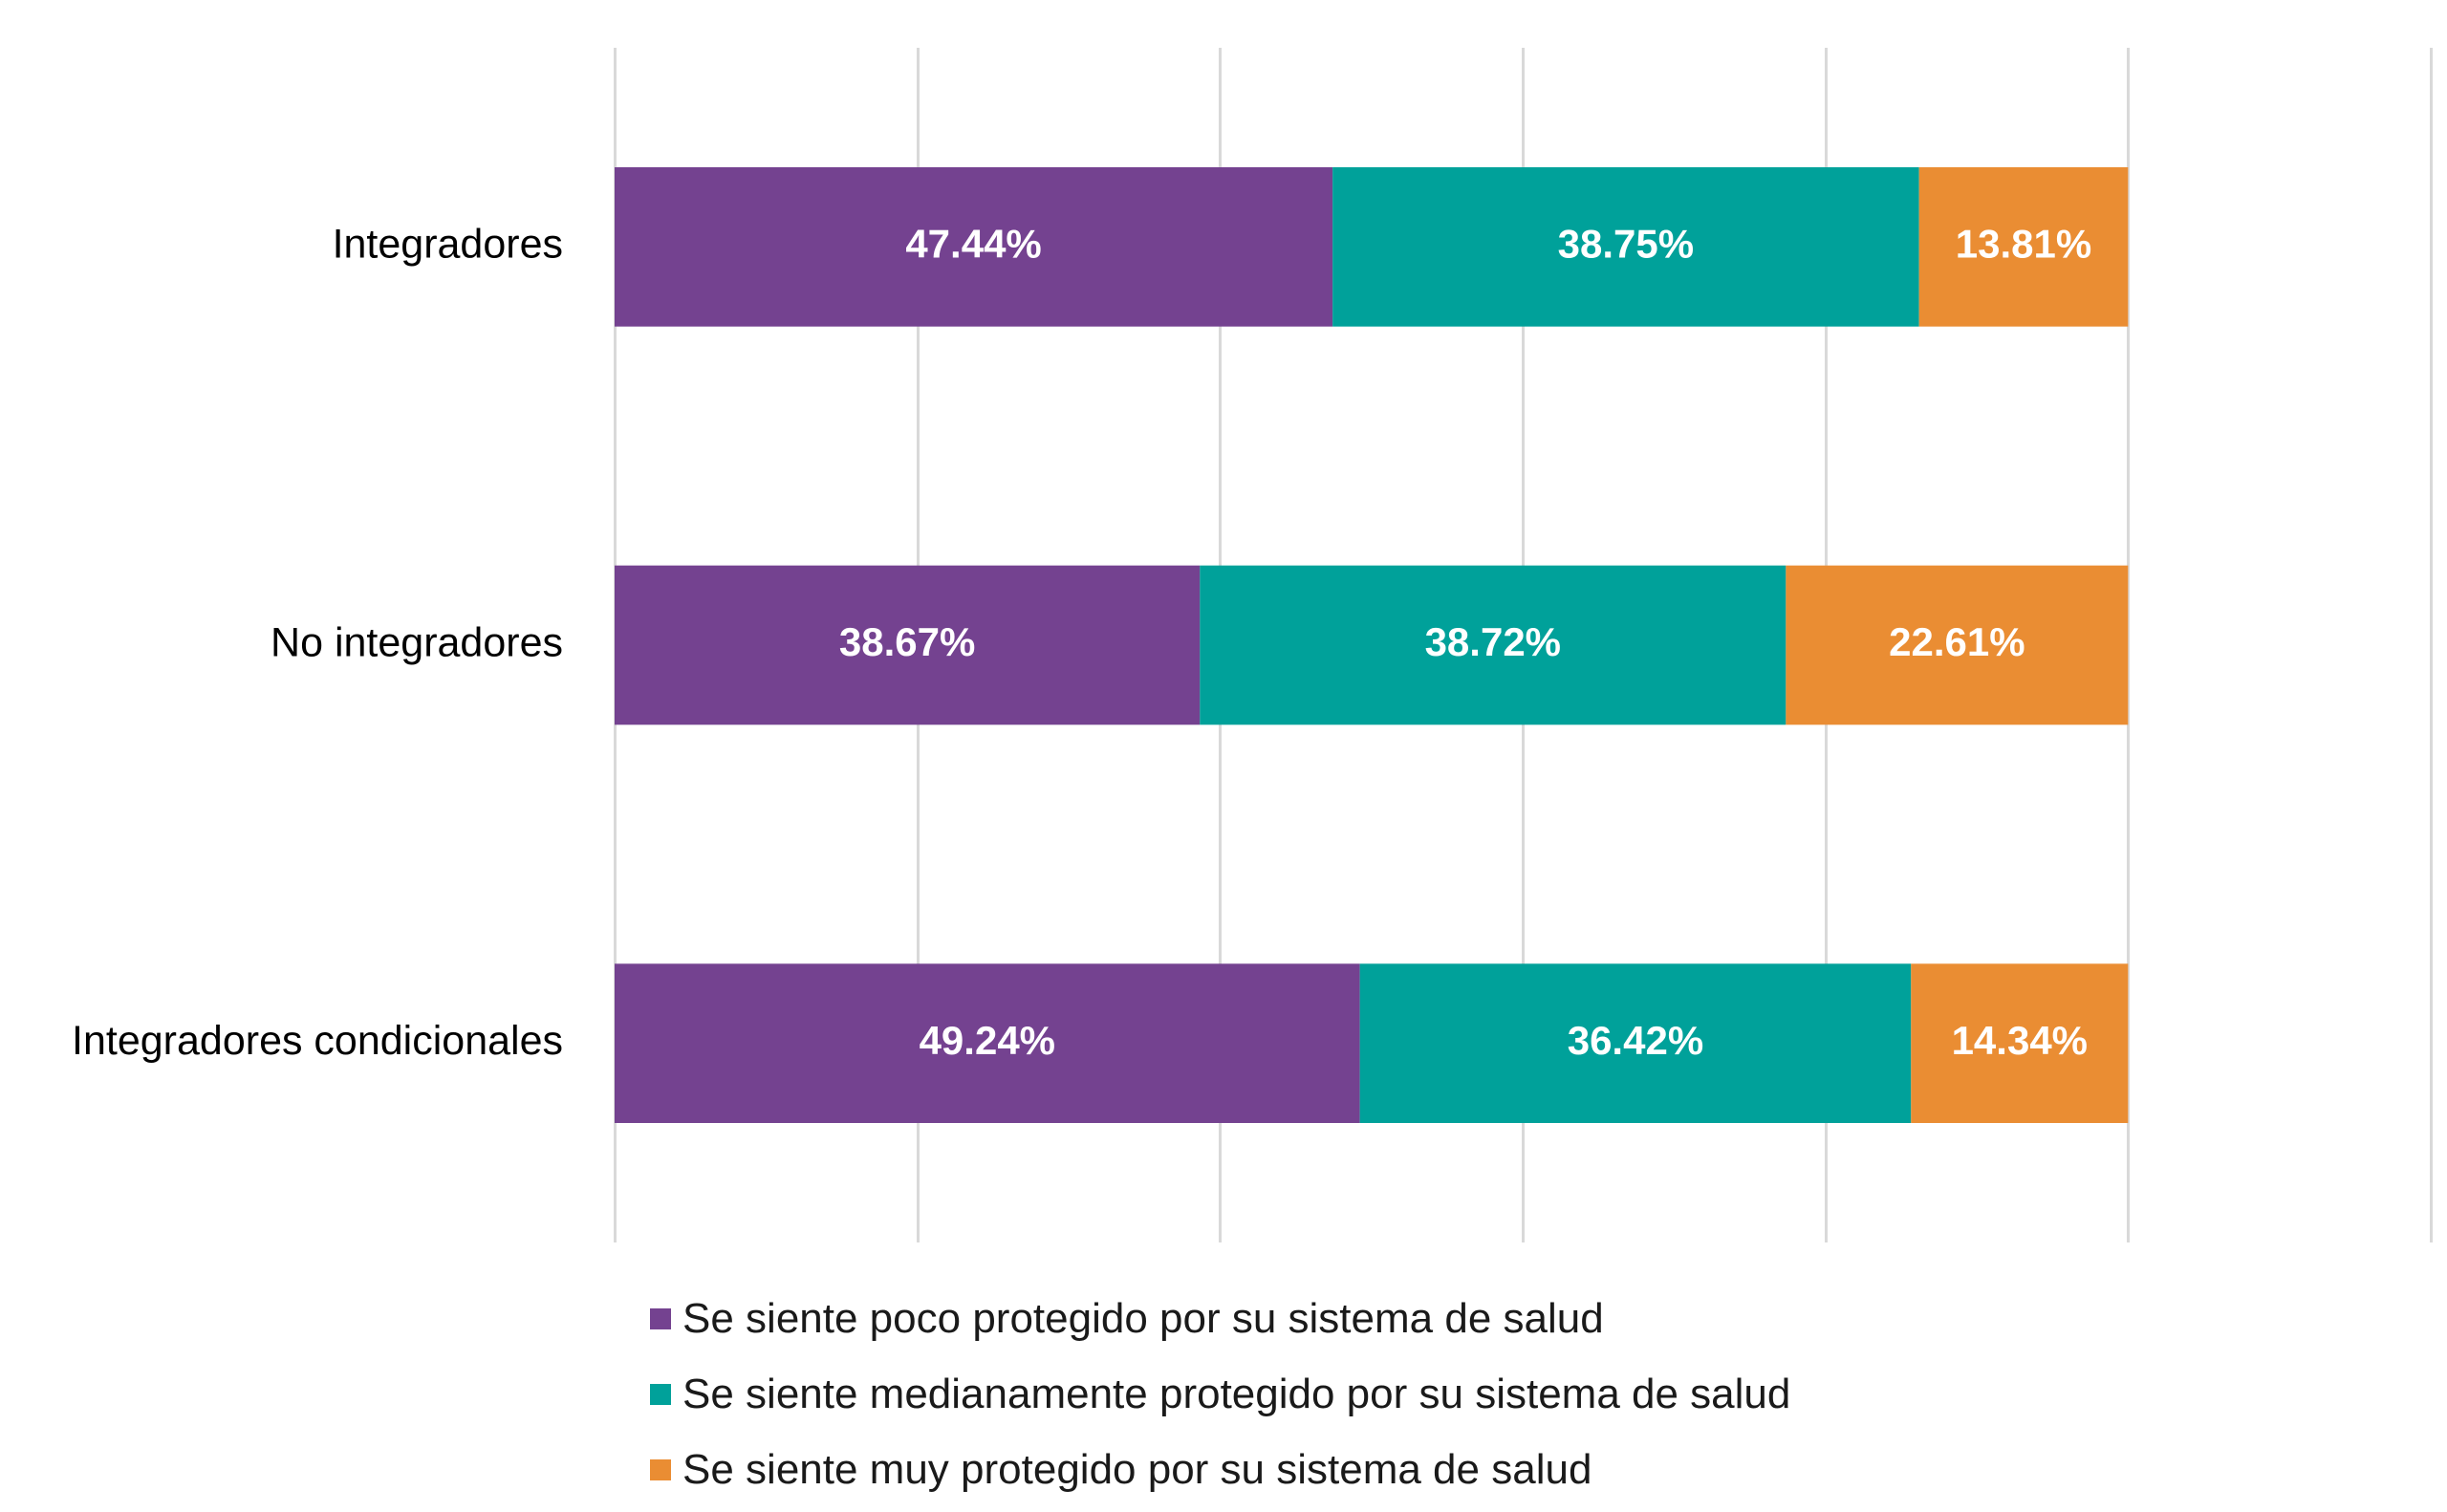 The image size is (2447, 1512). What do you see at coordinates (317, 1041) in the screenshot?
I see `category-label: Integradores condicionales` at bounding box center [317, 1041].